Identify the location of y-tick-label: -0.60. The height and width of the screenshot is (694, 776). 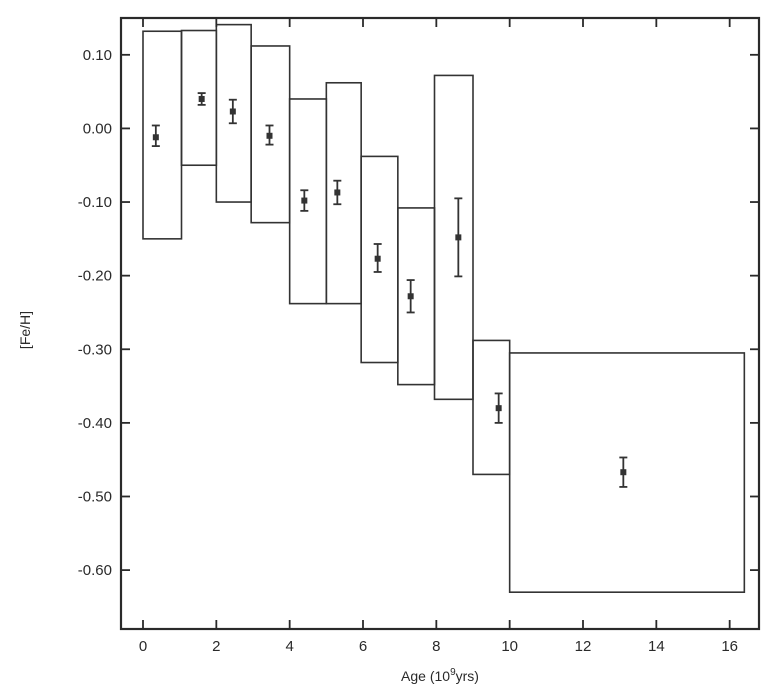
(95, 570).